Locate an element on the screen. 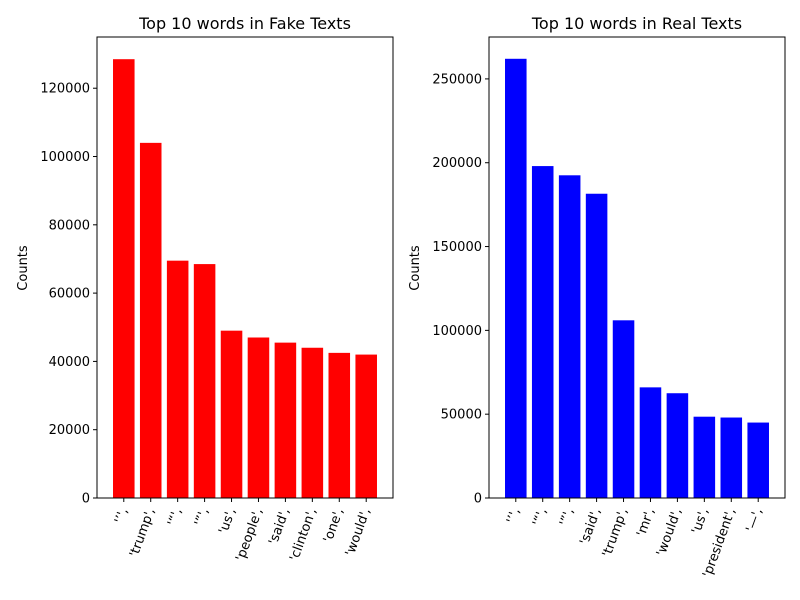 This screenshot has height=600, width=800. y-tick-label: 60000 is located at coordinates (69, 294).